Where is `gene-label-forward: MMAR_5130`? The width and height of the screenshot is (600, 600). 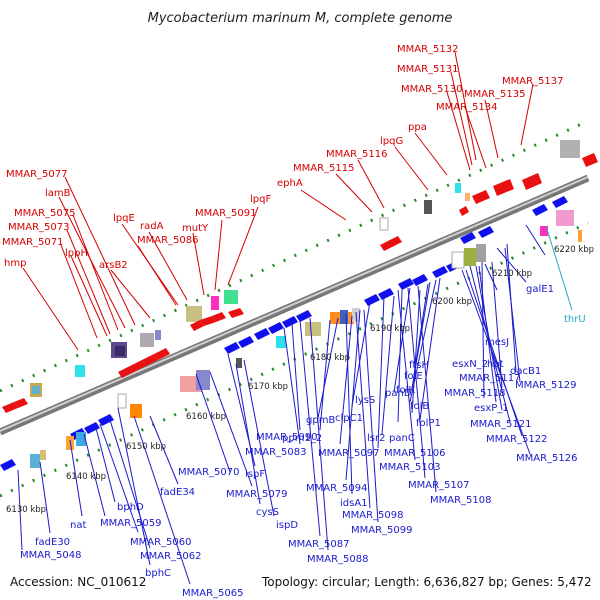 gene-label-forward: MMAR_5130 is located at coordinates (432, 89).